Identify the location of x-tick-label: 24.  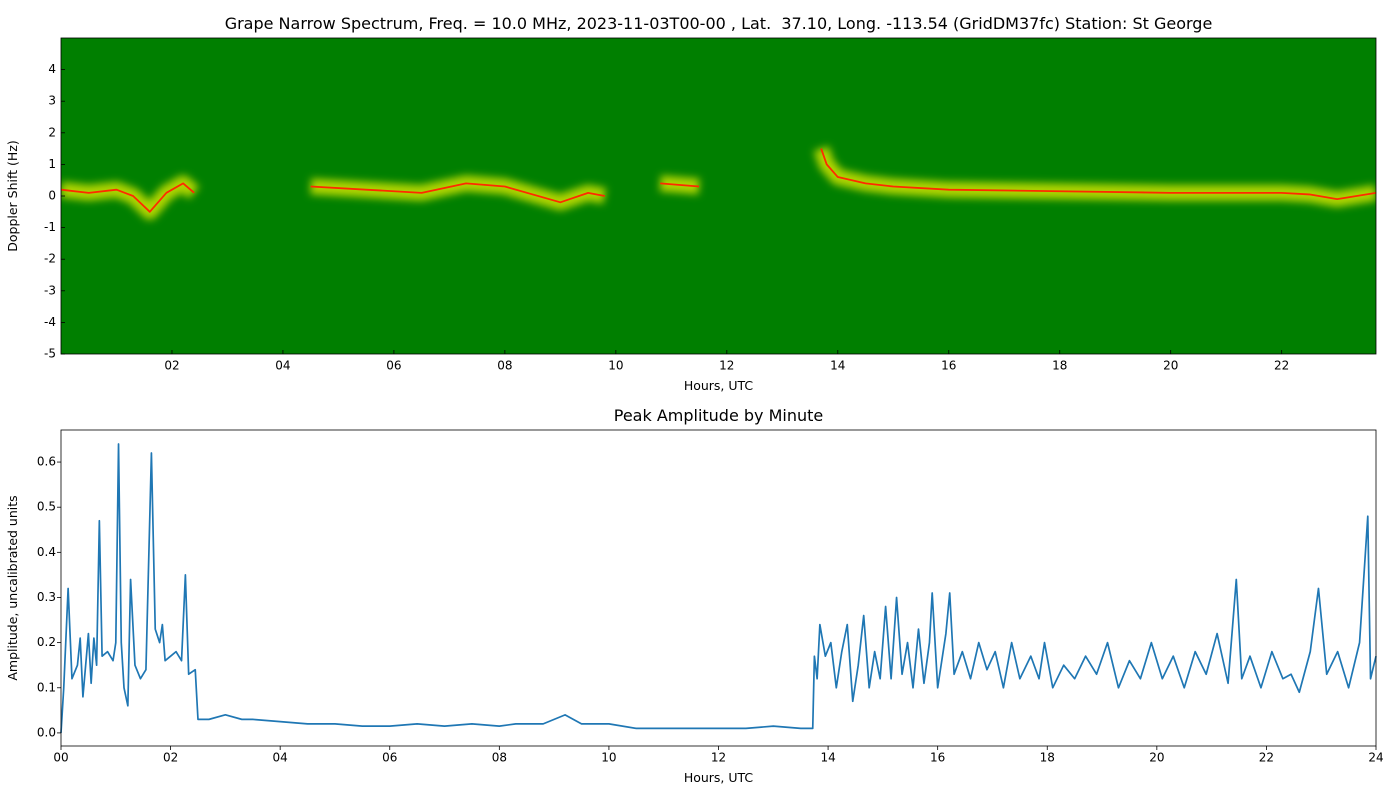
(1375, 758).